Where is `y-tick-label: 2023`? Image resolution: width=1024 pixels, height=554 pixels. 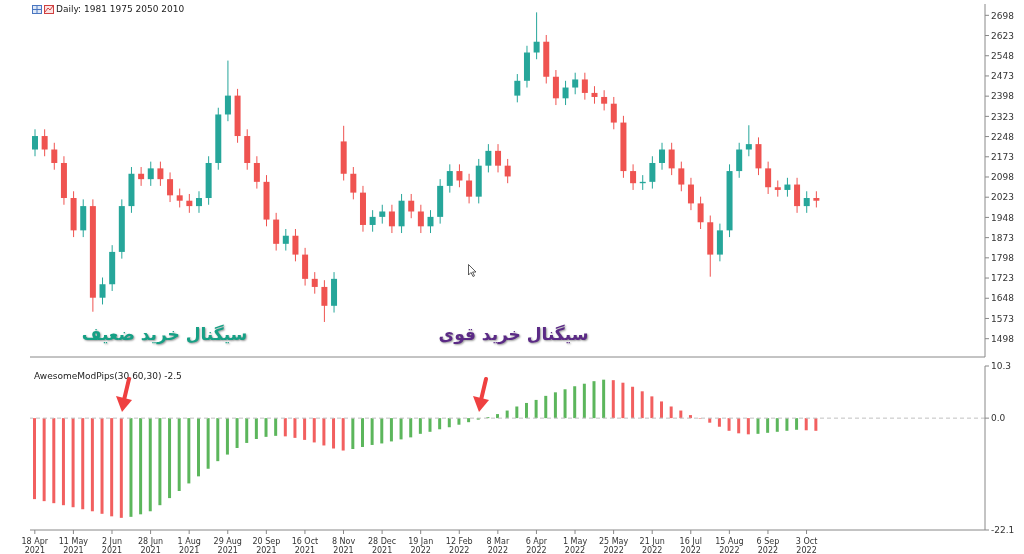 y-tick-label: 2023 is located at coordinates (1002, 197).